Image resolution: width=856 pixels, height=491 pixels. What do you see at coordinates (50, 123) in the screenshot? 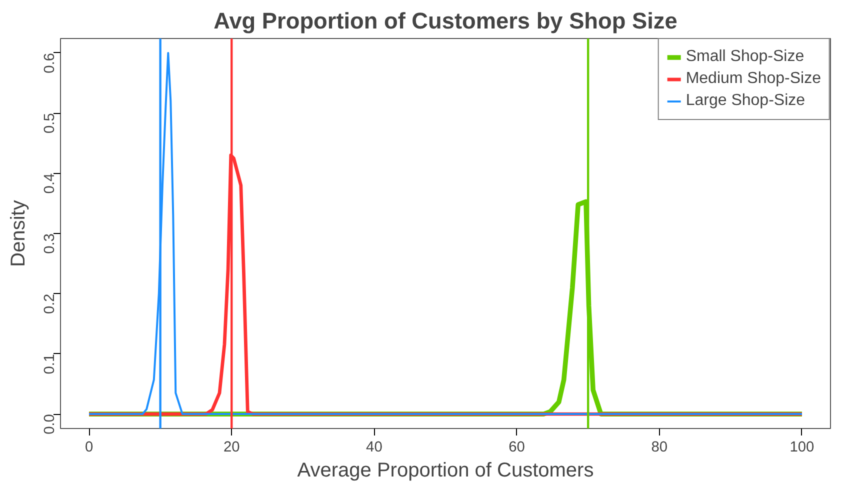
I see `y-tick-label: 0.5` at bounding box center [50, 123].